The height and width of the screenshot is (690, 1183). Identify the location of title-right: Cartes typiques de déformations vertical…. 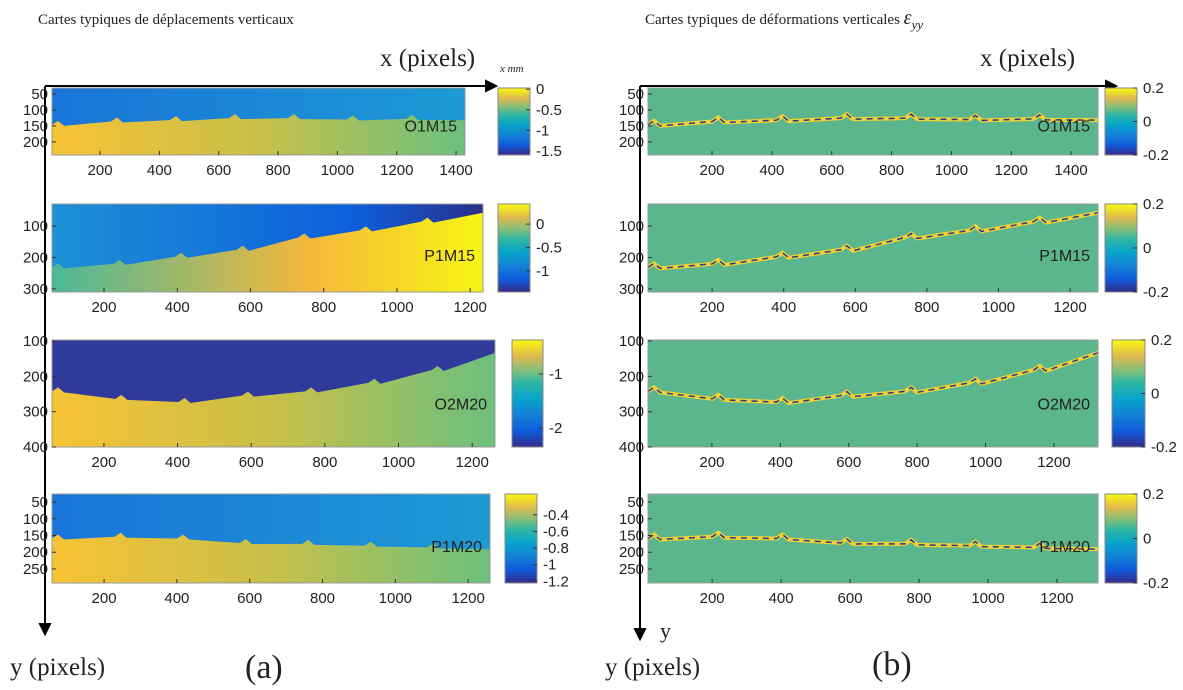
(784, 19).